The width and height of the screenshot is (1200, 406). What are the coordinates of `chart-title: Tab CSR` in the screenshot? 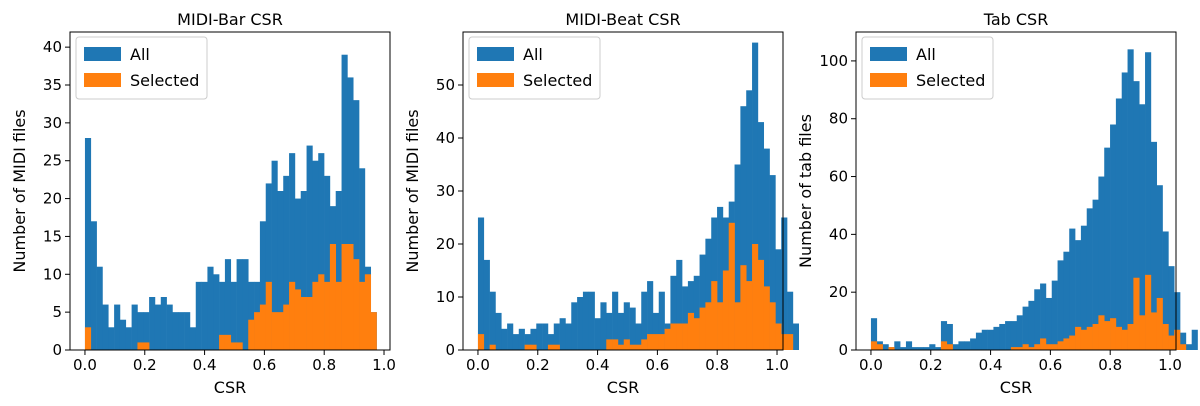 It's located at (1016, 19).